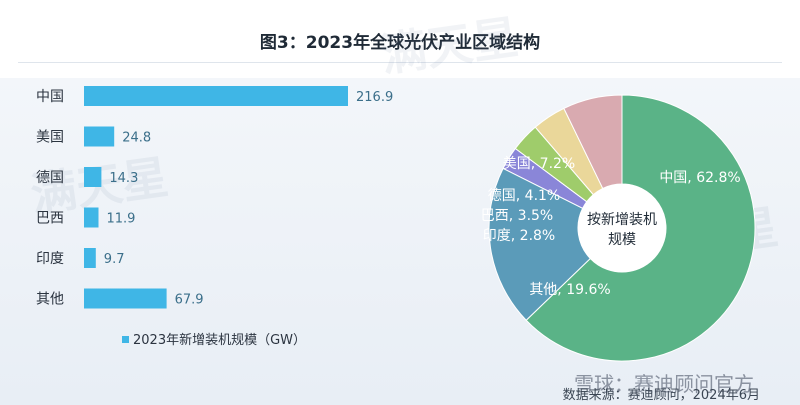 The height and width of the screenshot is (405, 800). What do you see at coordinates (50, 300) in the screenshot?
I see `bar-category-label: 其他` at bounding box center [50, 300].